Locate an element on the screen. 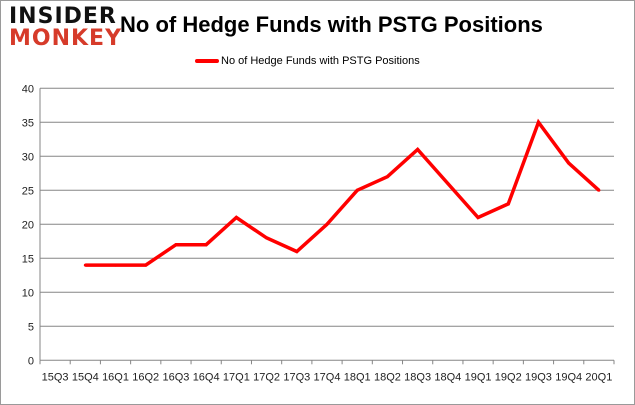  x-tick-label: 18Q3 is located at coordinates (417, 377).